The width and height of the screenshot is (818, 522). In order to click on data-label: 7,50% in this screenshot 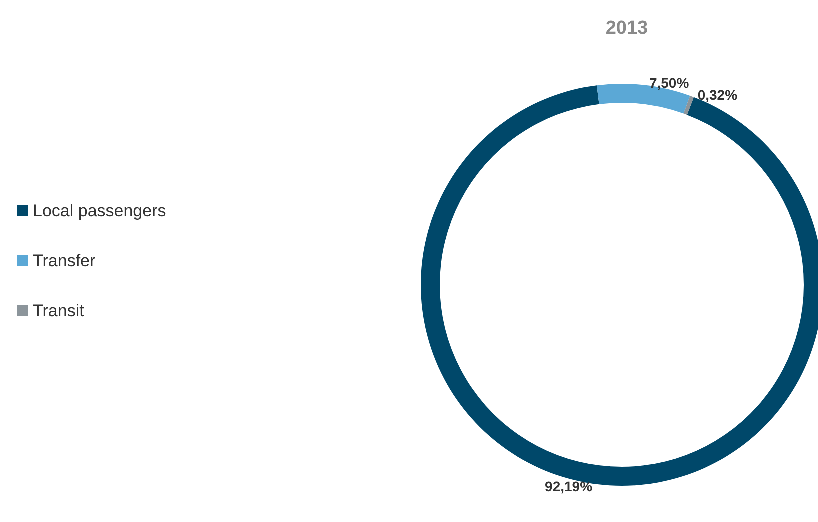, I will do `click(669, 83)`.